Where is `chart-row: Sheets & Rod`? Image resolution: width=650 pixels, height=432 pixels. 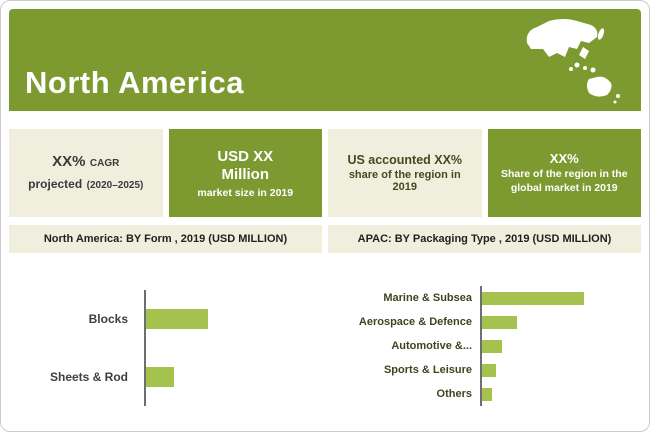
chart-row: Sheets & Rod is located at coordinates (165, 377).